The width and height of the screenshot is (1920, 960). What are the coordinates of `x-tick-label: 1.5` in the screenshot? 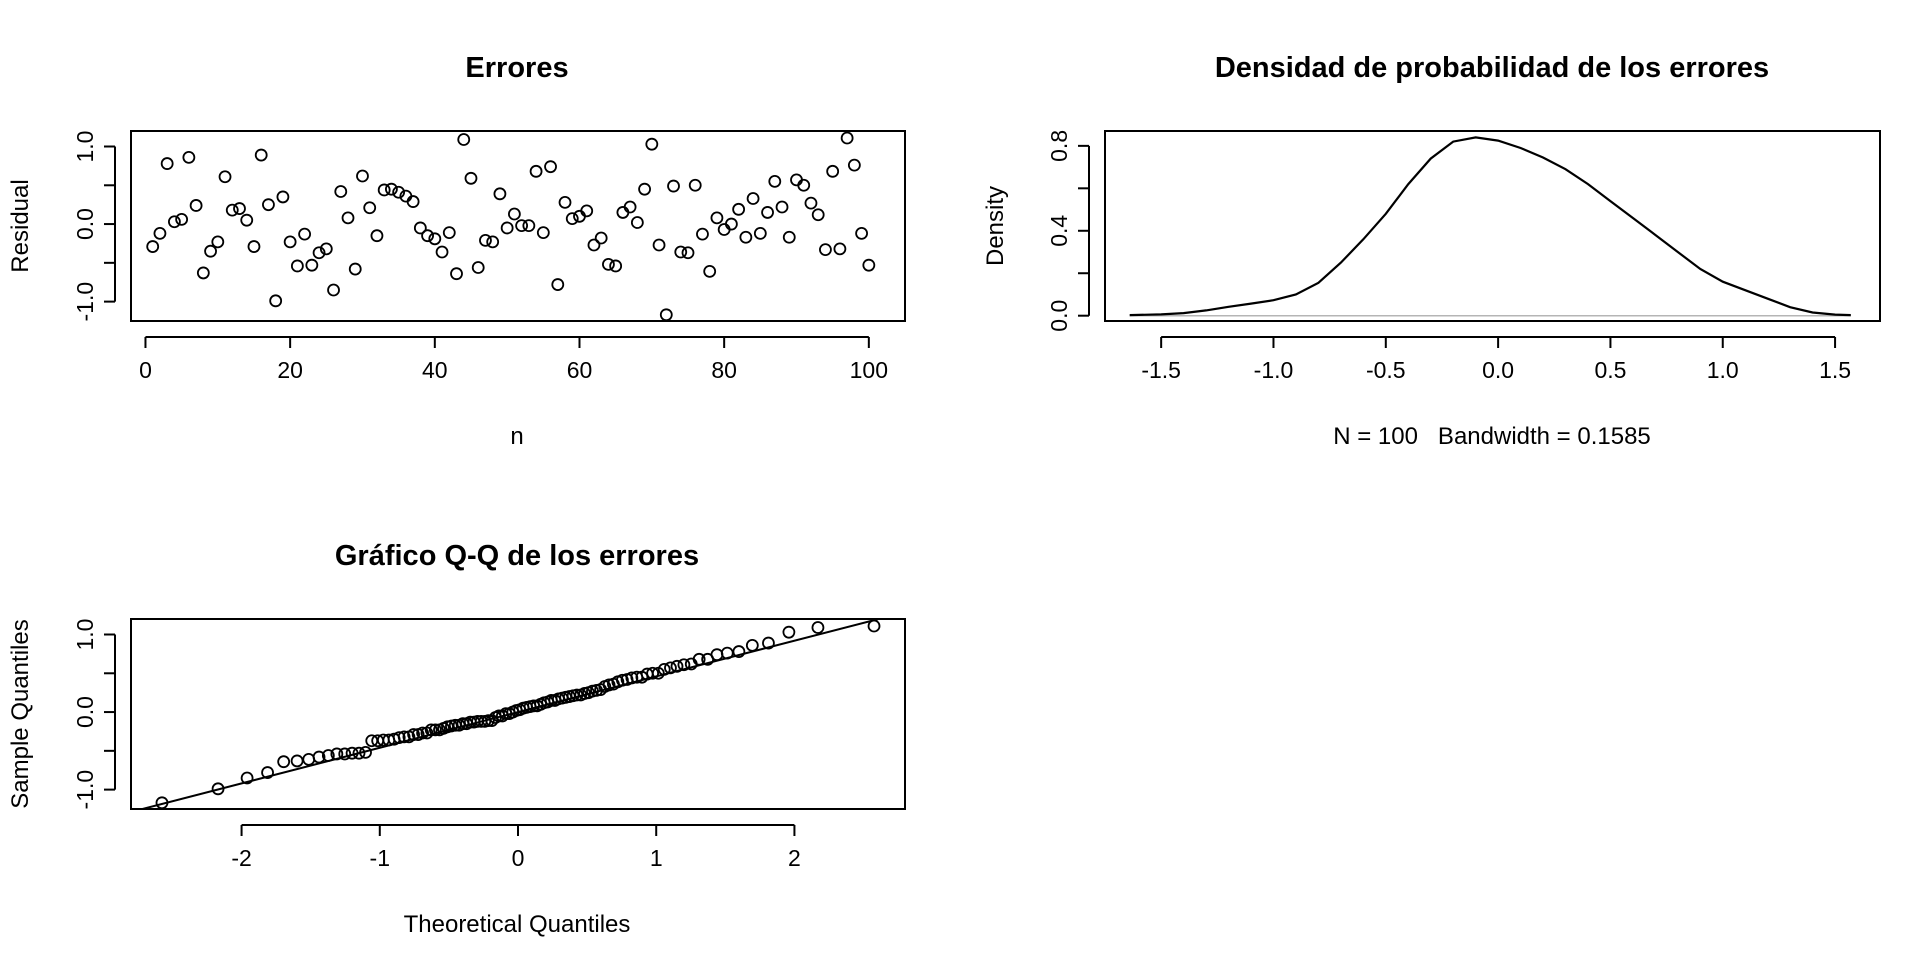 It's located at (1835, 370).